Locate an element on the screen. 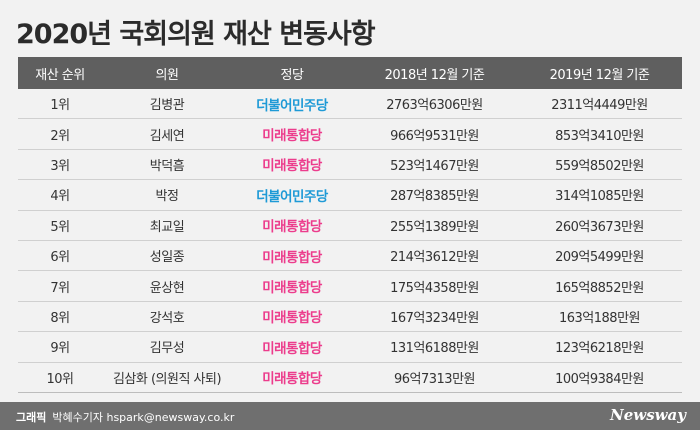 This screenshot has width=700, height=430. member-name-cell: 최교일 is located at coordinates (167, 225).